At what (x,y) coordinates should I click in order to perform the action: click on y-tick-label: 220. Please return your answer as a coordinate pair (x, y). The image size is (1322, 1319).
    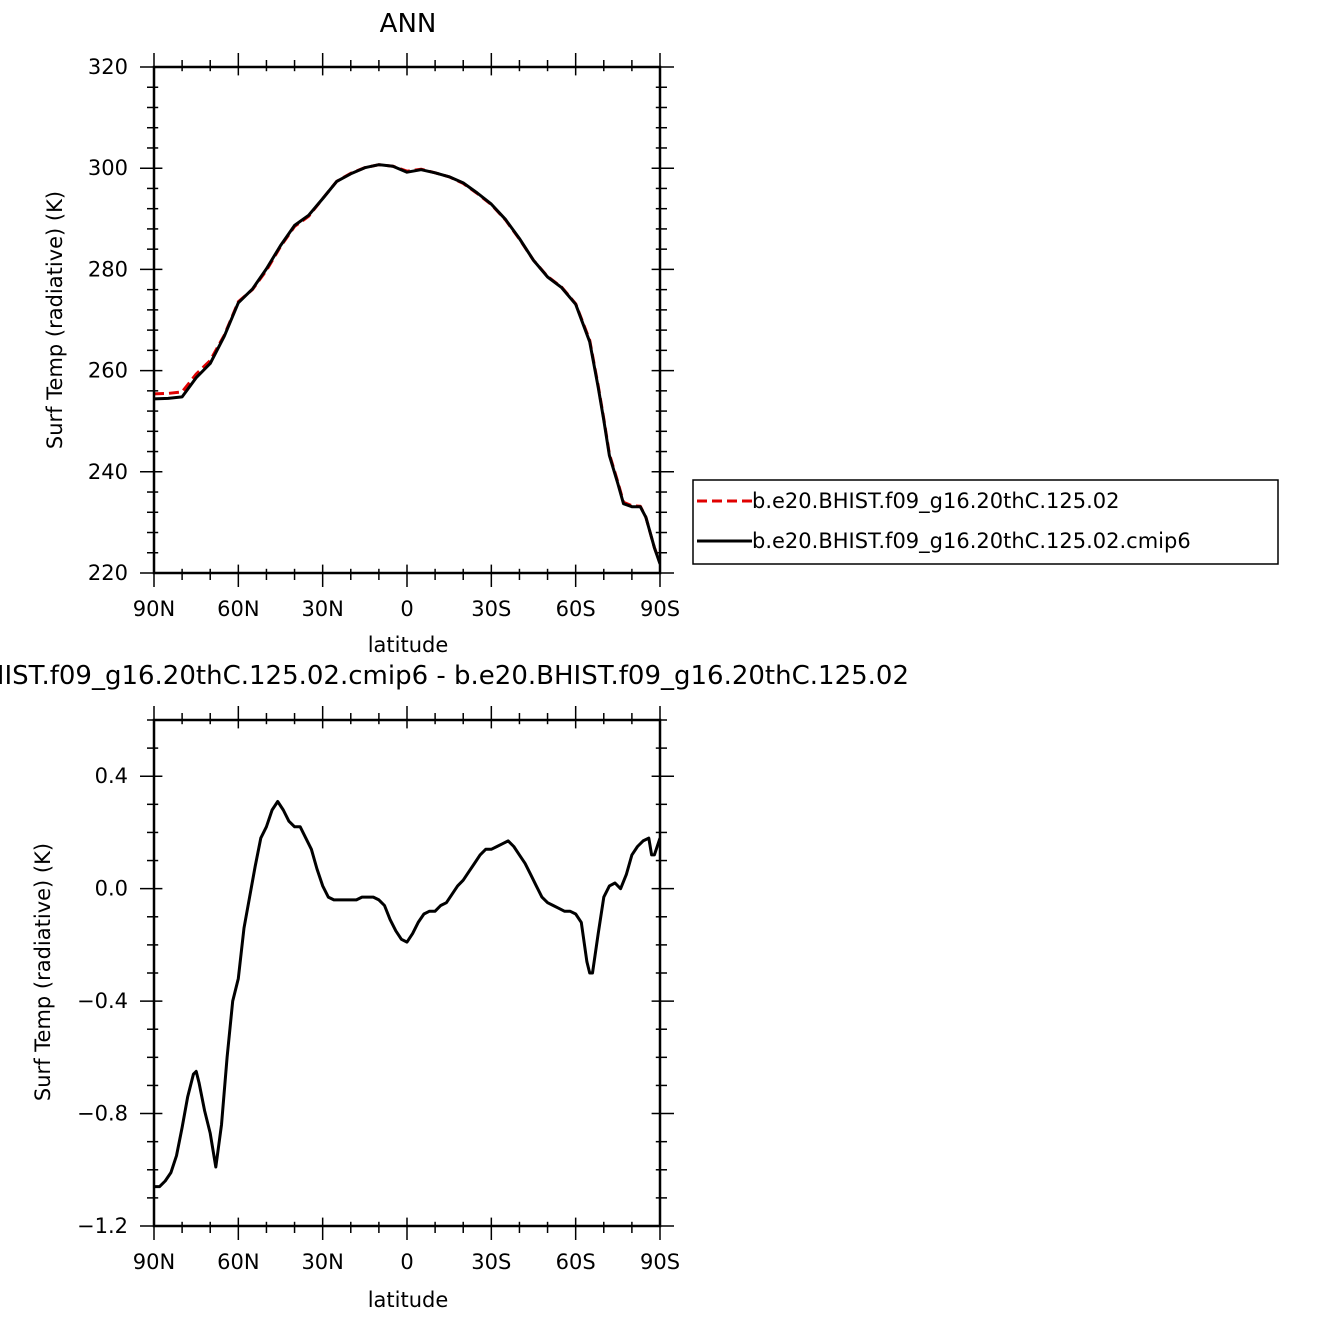
    Looking at the image, I should click on (108, 573).